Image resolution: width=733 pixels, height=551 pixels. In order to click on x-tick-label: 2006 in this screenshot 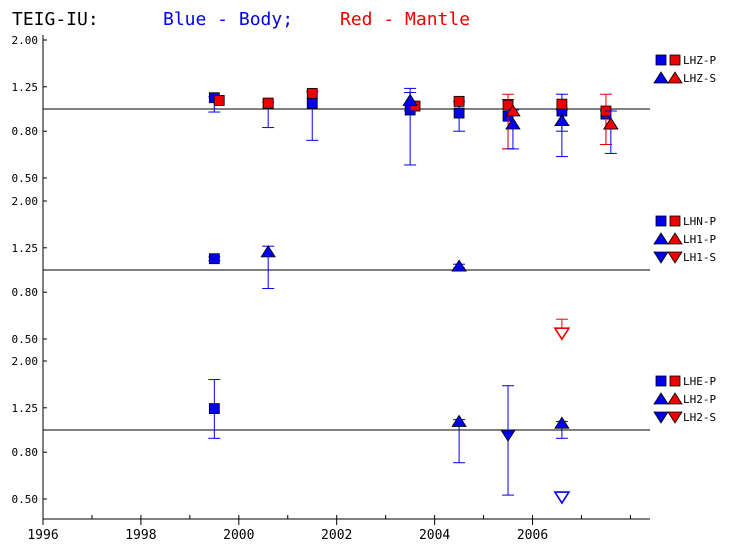, I will do `click(532, 535)`.